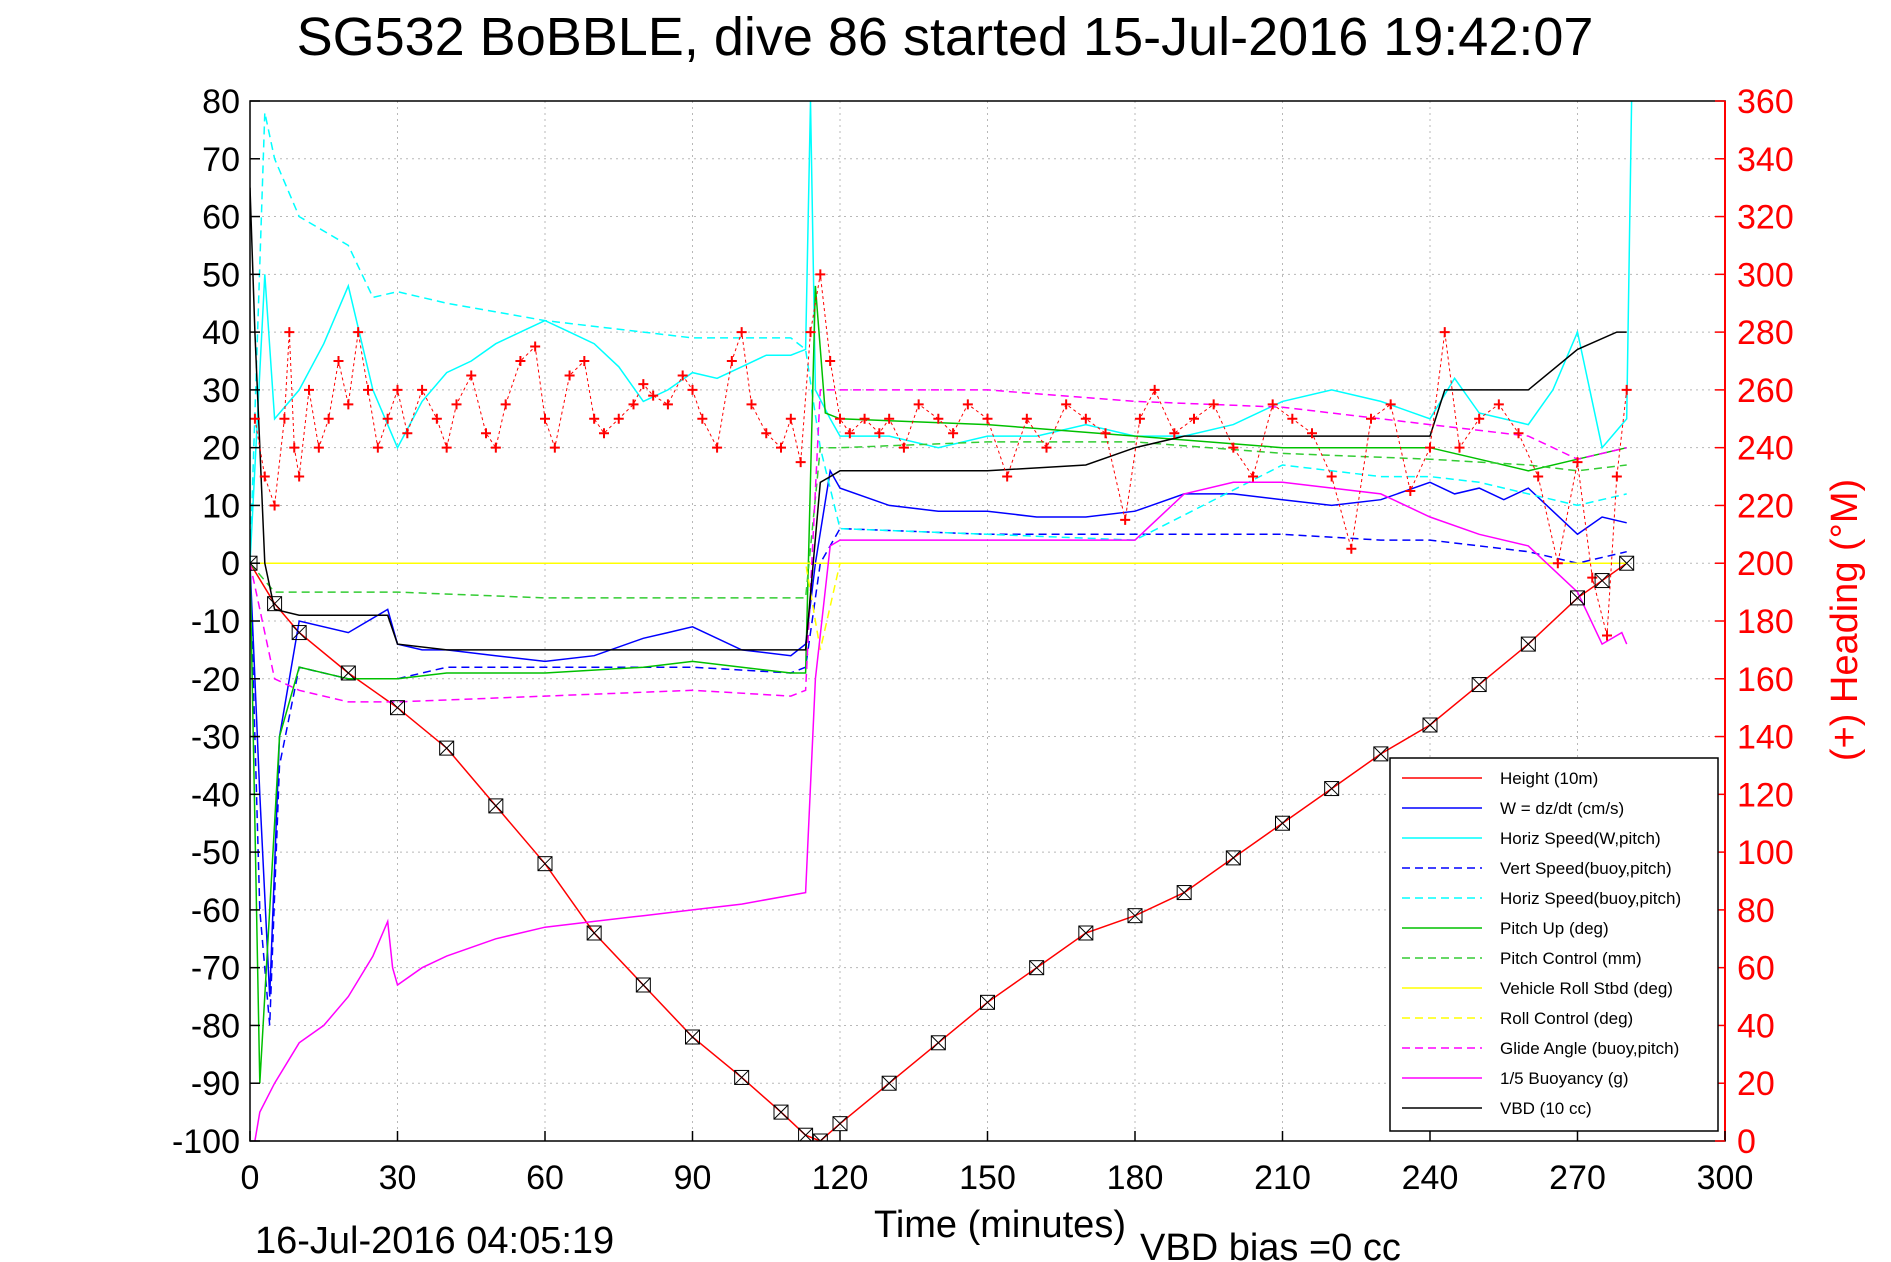 This screenshot has width=1891, height=1262. What do you see at coordinates (1566, 1018) in the screenshot?
I see `legend-label: Roll Control (deg)` at bounding box center [1566, 1018].